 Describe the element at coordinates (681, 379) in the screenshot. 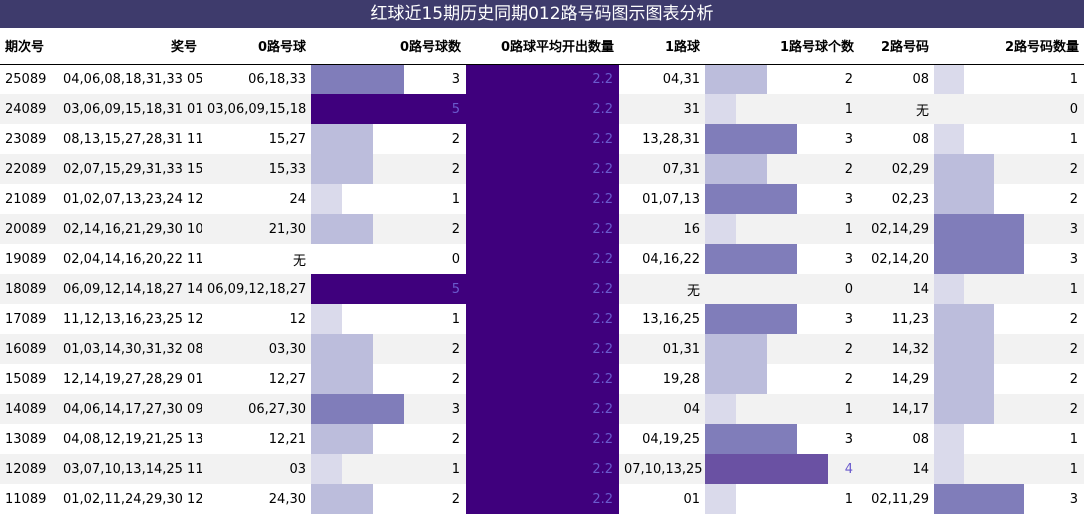

I see `route1-balls-cell: 19,28` at that location.